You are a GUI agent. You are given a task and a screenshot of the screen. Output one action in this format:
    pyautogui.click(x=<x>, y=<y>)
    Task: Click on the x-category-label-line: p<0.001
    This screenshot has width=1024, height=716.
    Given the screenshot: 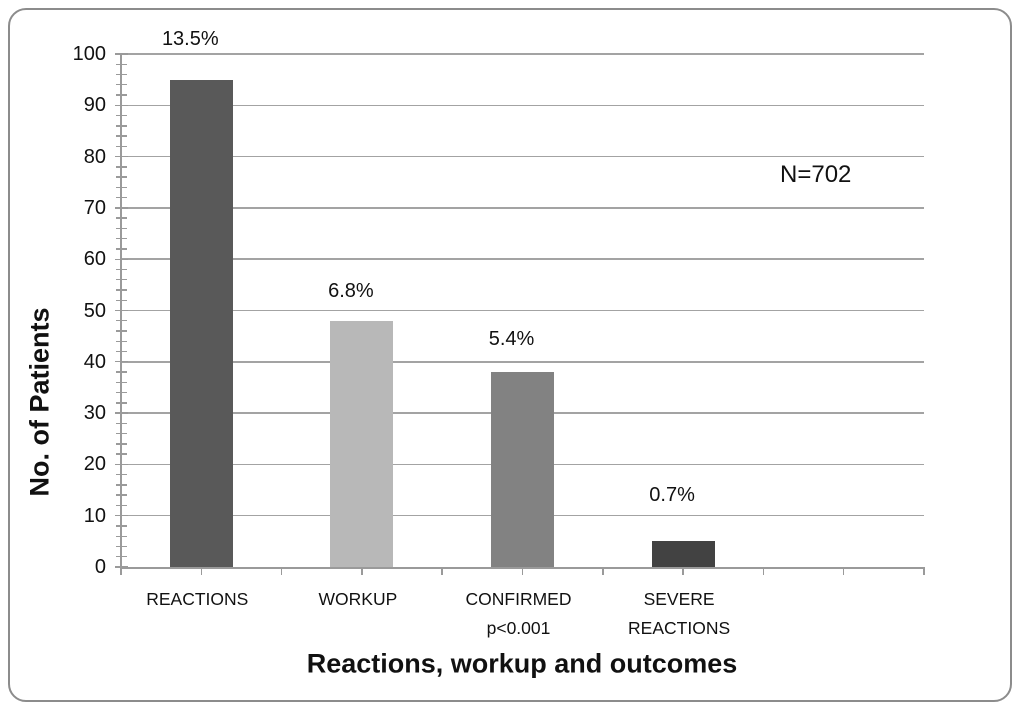 What is the action you would take?
    pyautogui.click(x=518, y=628)
    